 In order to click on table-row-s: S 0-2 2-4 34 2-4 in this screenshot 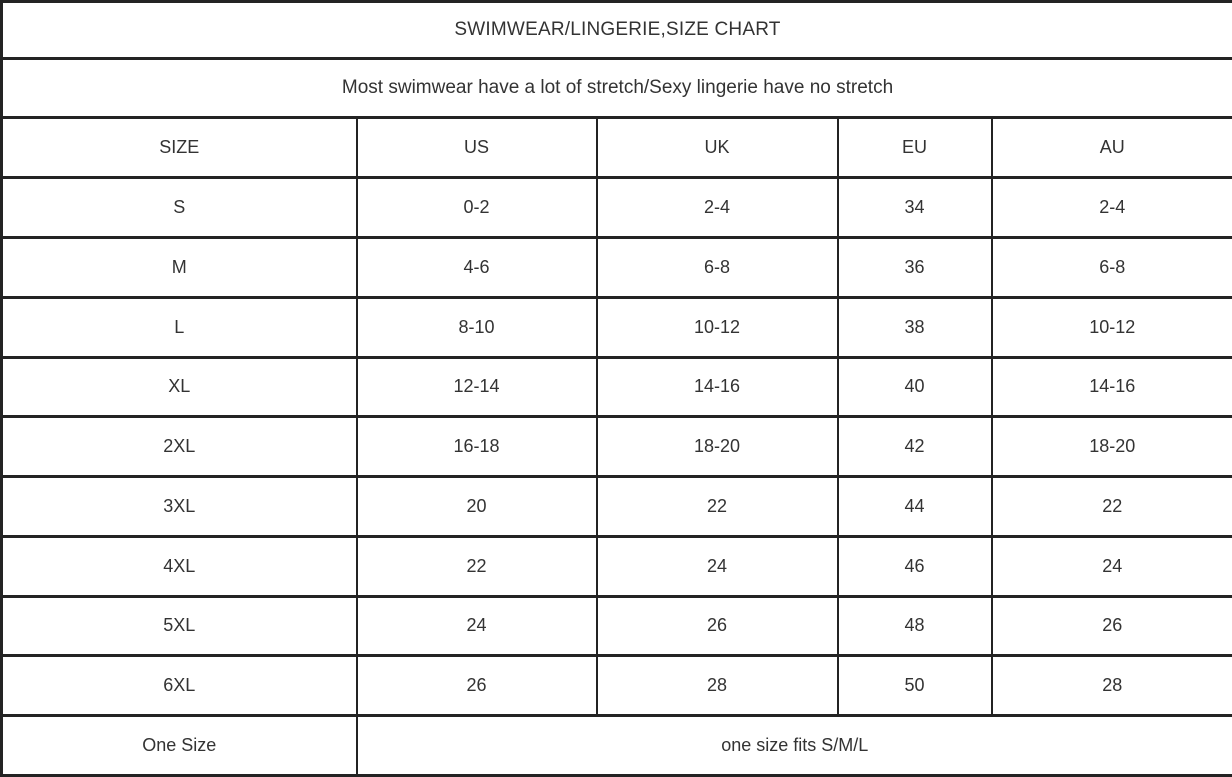, I will do `click(616, 207)`.